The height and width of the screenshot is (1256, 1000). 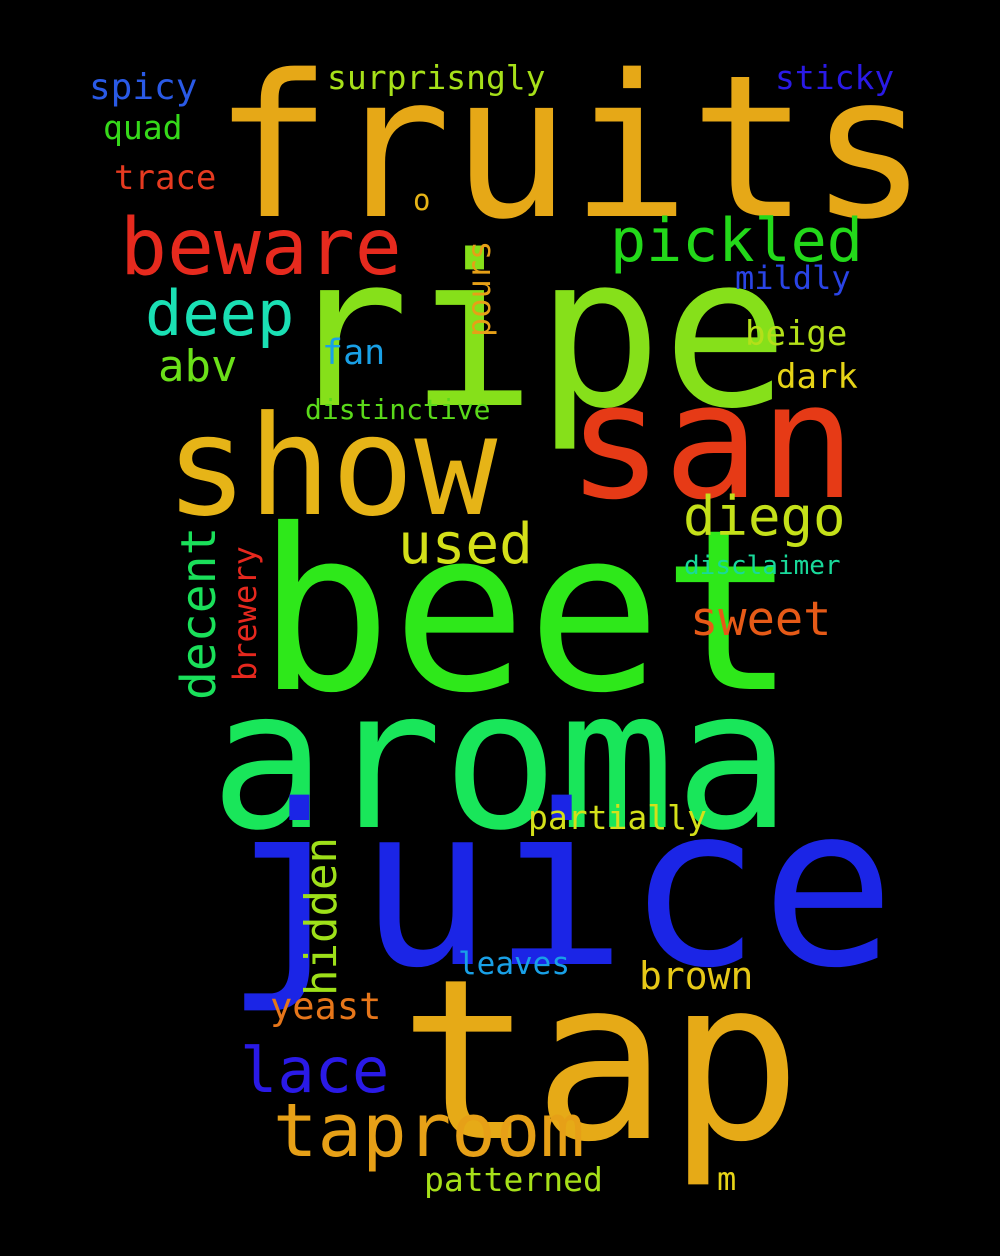 What do you see at coordinates (326, 1006) in the screenshot?
I see `word-yeast: yeast` at bounding box center [326, 1006].